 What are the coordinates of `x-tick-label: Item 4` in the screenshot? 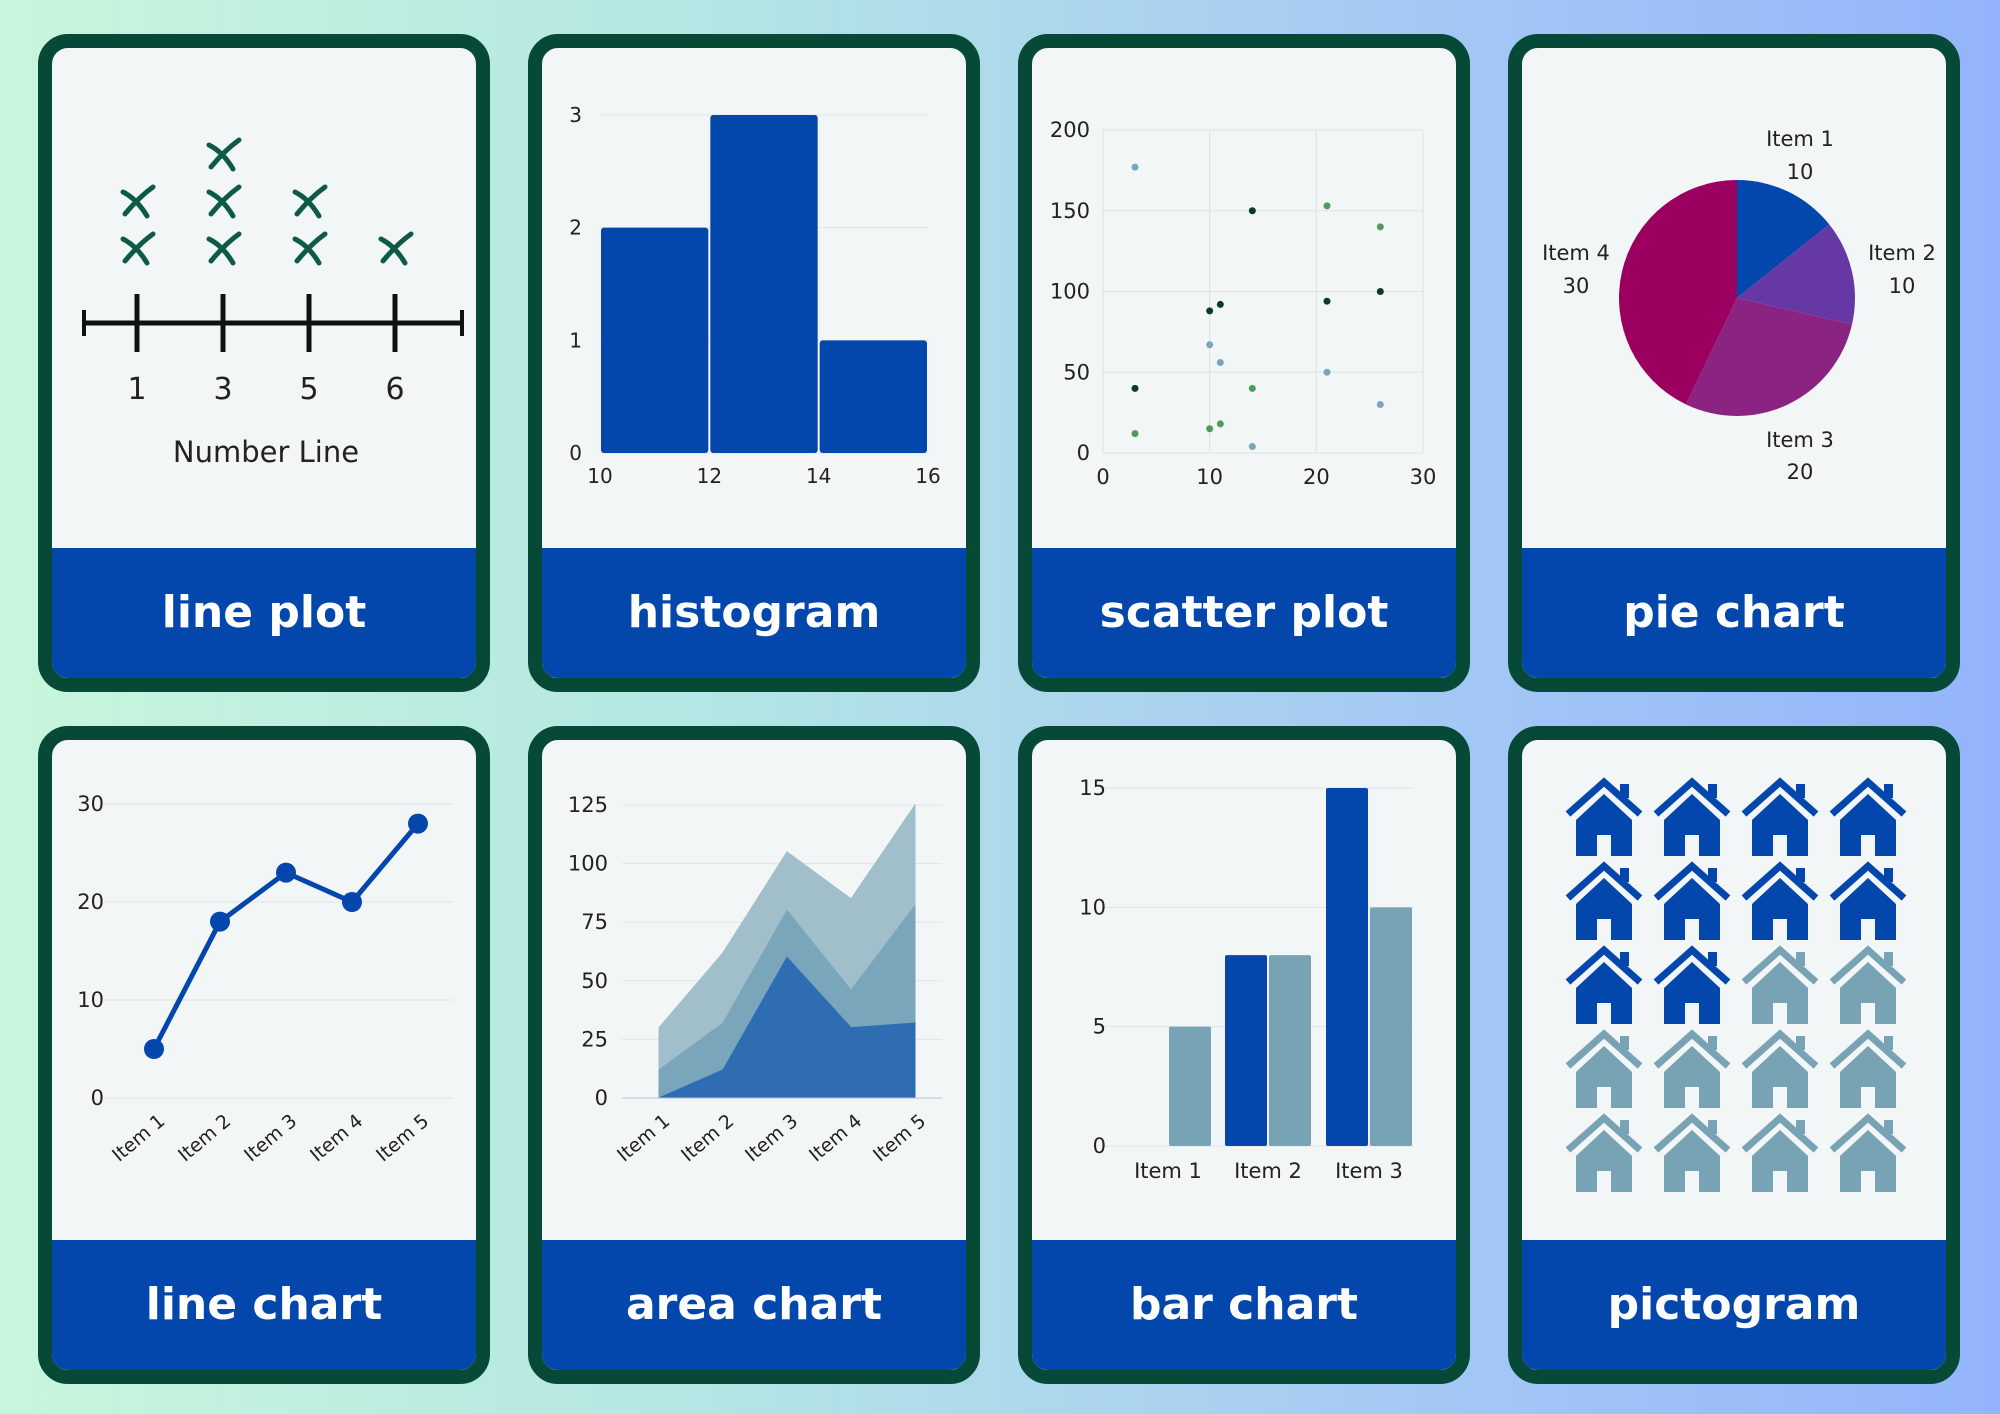 It's located at (835, 1138).